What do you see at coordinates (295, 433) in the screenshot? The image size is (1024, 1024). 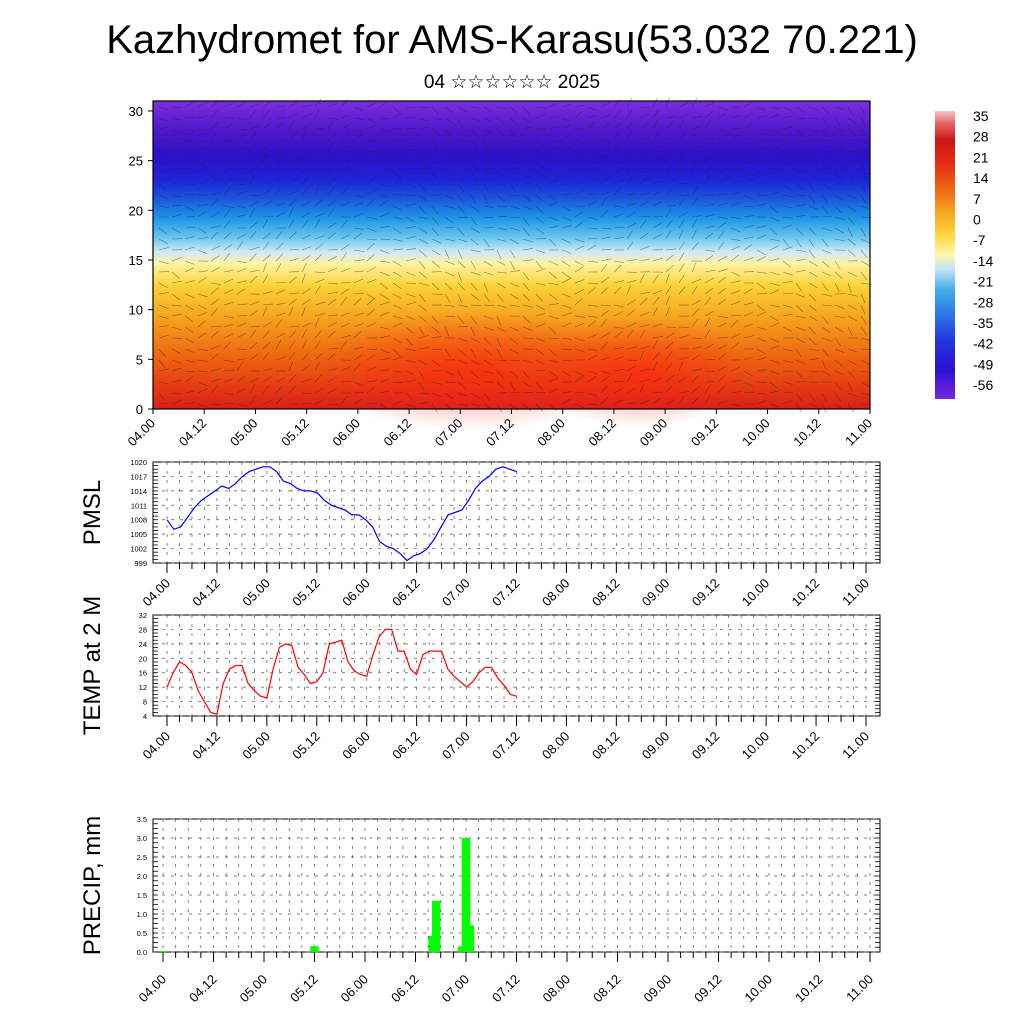 I see `x-tick-label: 05.12` at bounding box center [295, 433].